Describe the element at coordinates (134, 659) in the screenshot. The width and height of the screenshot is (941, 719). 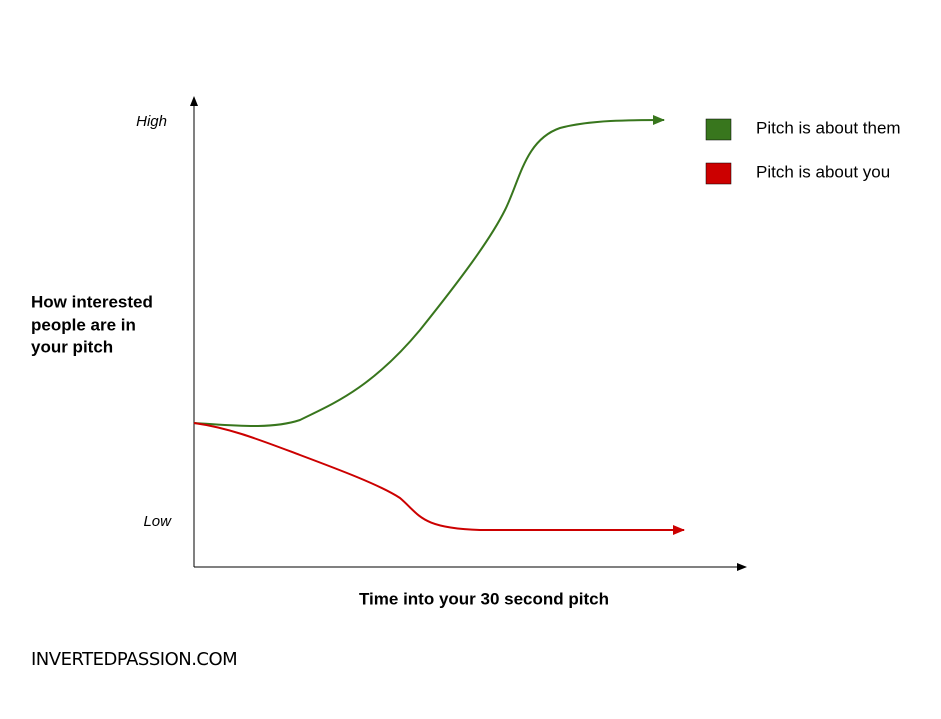
I see `footer: INVERTEDPASSION.COM` at that location.